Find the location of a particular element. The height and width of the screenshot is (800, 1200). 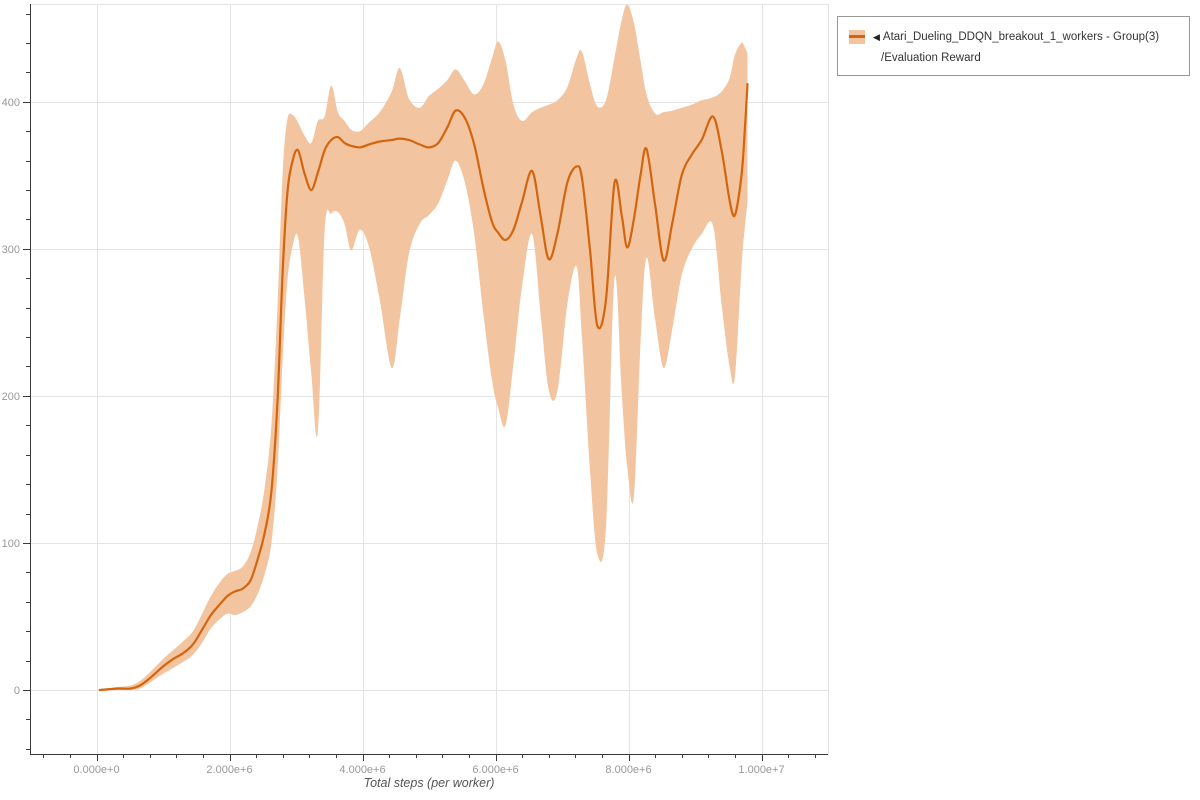

legend-collapse-icon: ◀ is located at coordinates (876, 36).